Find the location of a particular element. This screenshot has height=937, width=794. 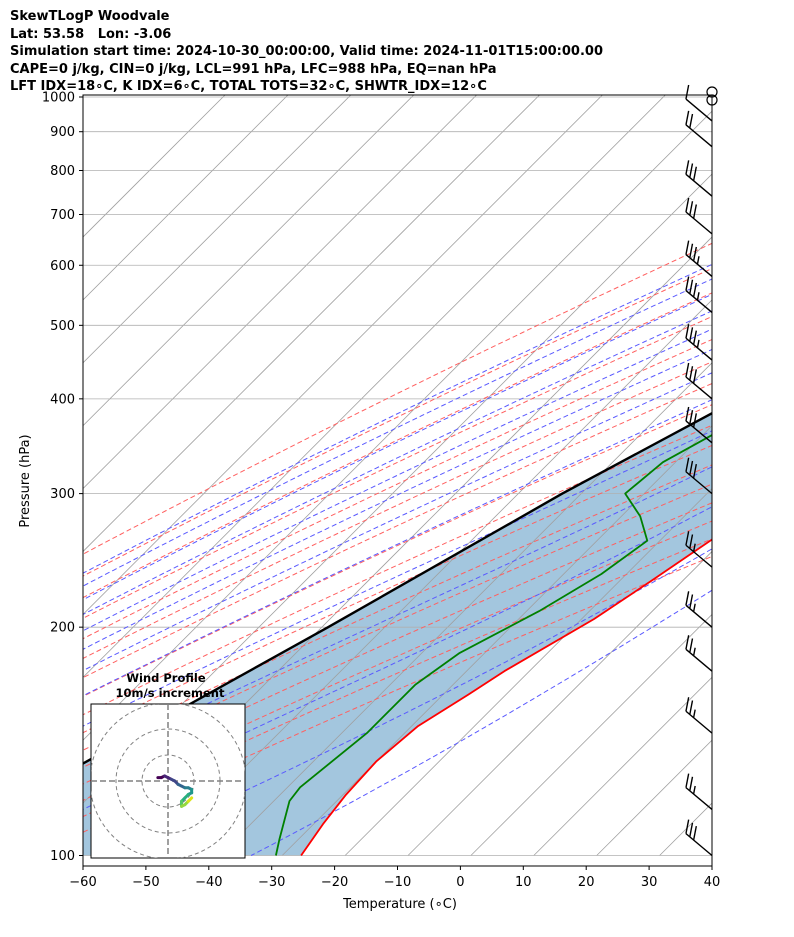

x-tick-label: −40 is located at coordinates (208, 882).